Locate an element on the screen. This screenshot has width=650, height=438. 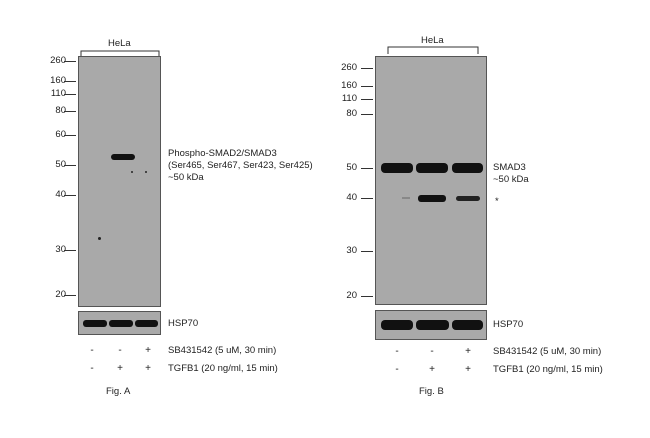
nonspecific-band-marker: * is located at coordinates (497, 201).